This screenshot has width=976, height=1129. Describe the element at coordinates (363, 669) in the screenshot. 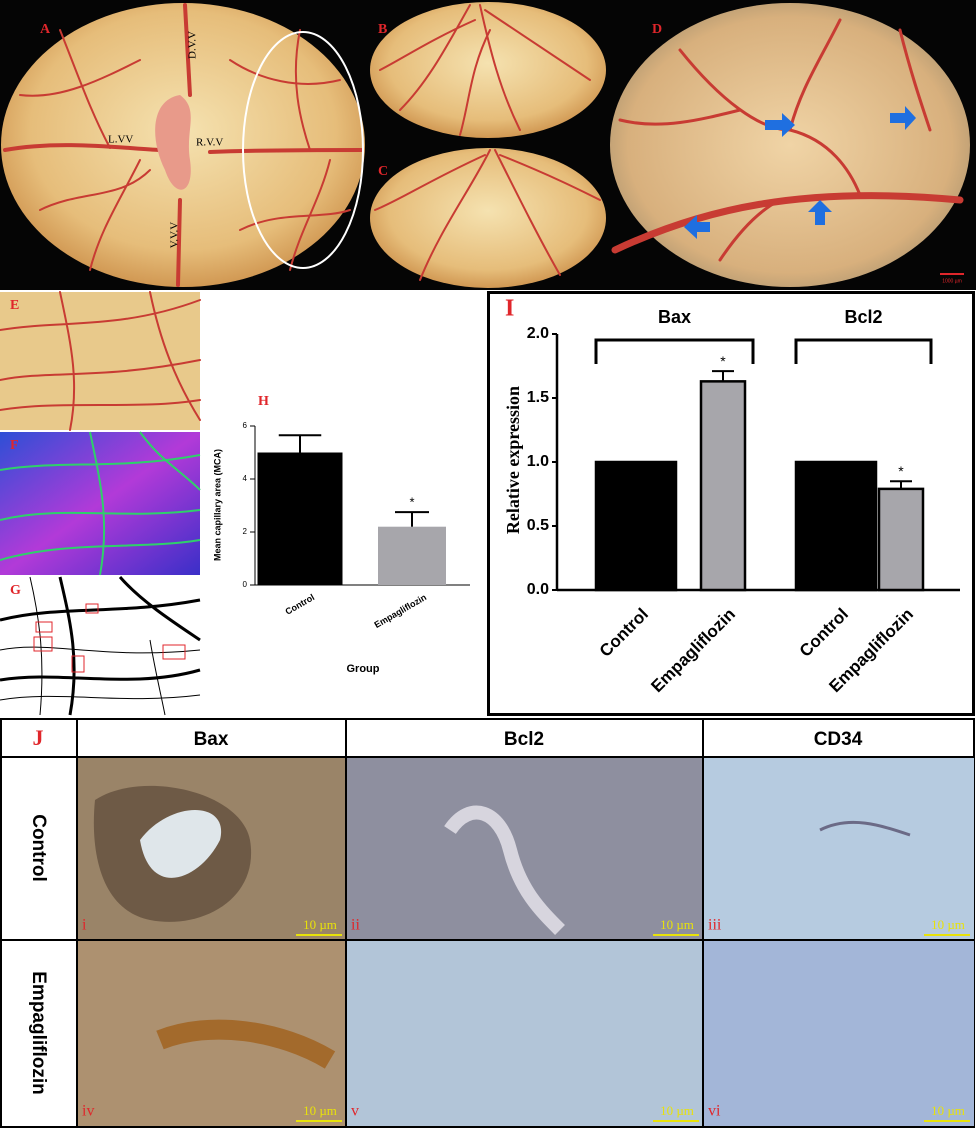

I see `x-axis-label: Group` at that location.